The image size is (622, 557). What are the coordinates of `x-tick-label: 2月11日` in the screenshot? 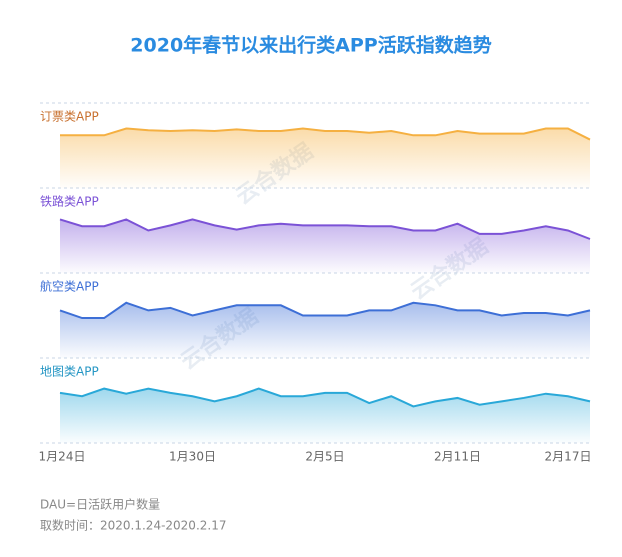 It's located at (457, 457).